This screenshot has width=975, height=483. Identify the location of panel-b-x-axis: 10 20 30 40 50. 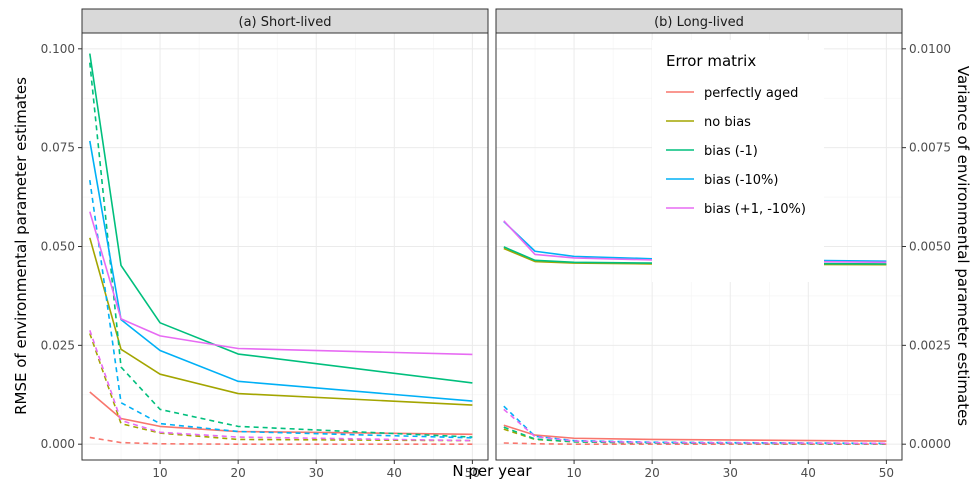
(730, 470).